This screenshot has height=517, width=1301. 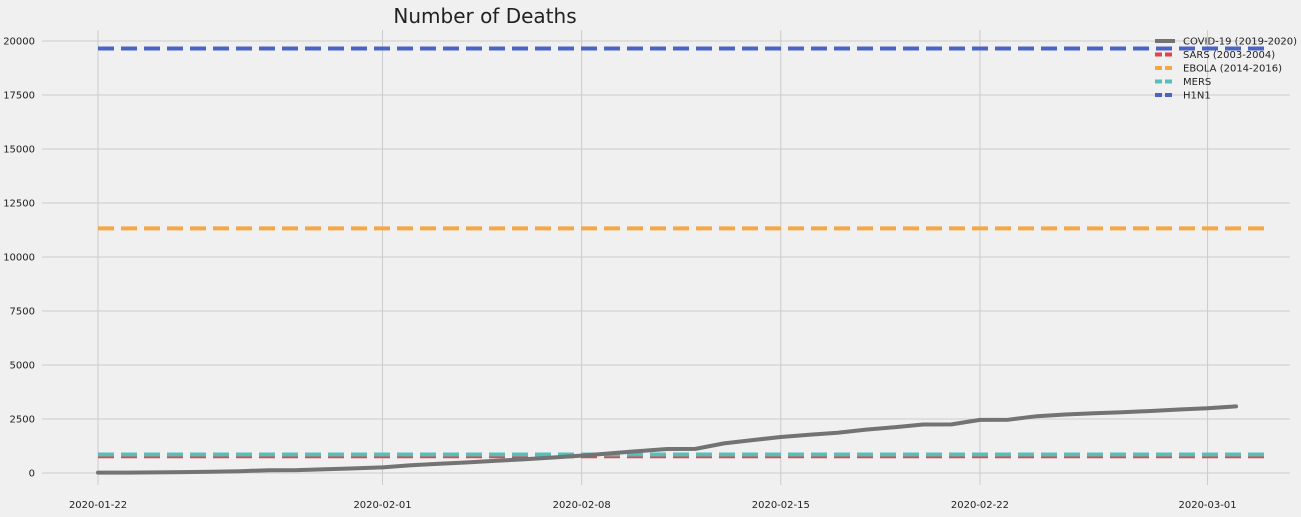 What do you see at coordinates (1232, 69) in the screenshot?
I see `legend-label: EBOLA (2014-2016)` at bounding box center [1232, 69].